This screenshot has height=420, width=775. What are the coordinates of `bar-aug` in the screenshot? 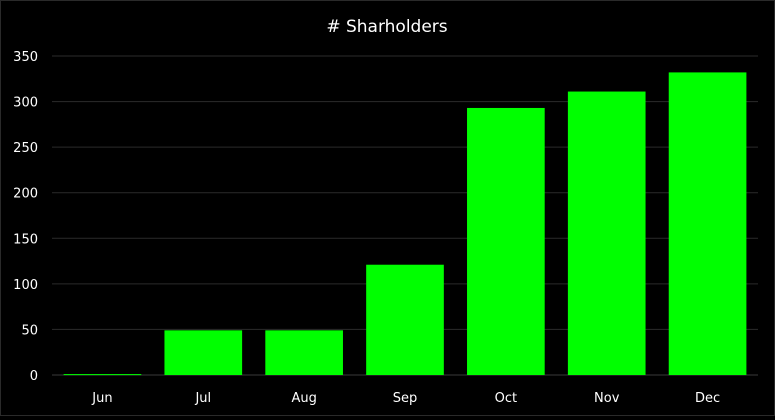 It's located at (304, 352).